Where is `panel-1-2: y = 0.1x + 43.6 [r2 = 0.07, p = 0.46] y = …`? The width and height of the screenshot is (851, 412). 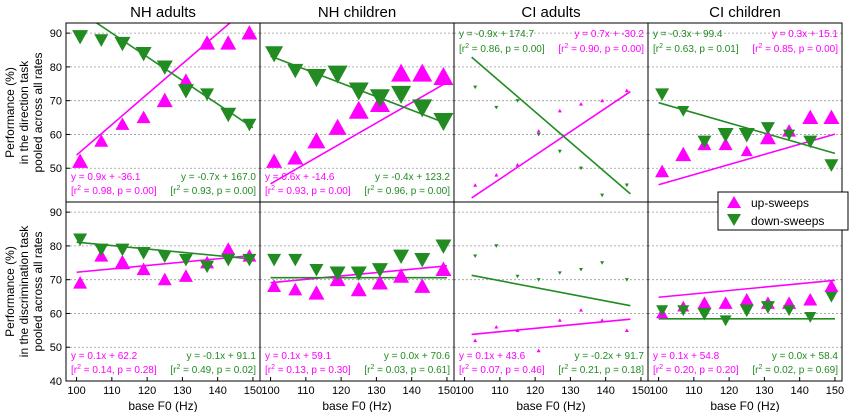
panel-1-2: y = 0.1x + 43.6 [r2 = 0.07, p = 0.46] y = … is located at coordinates (551, 306).